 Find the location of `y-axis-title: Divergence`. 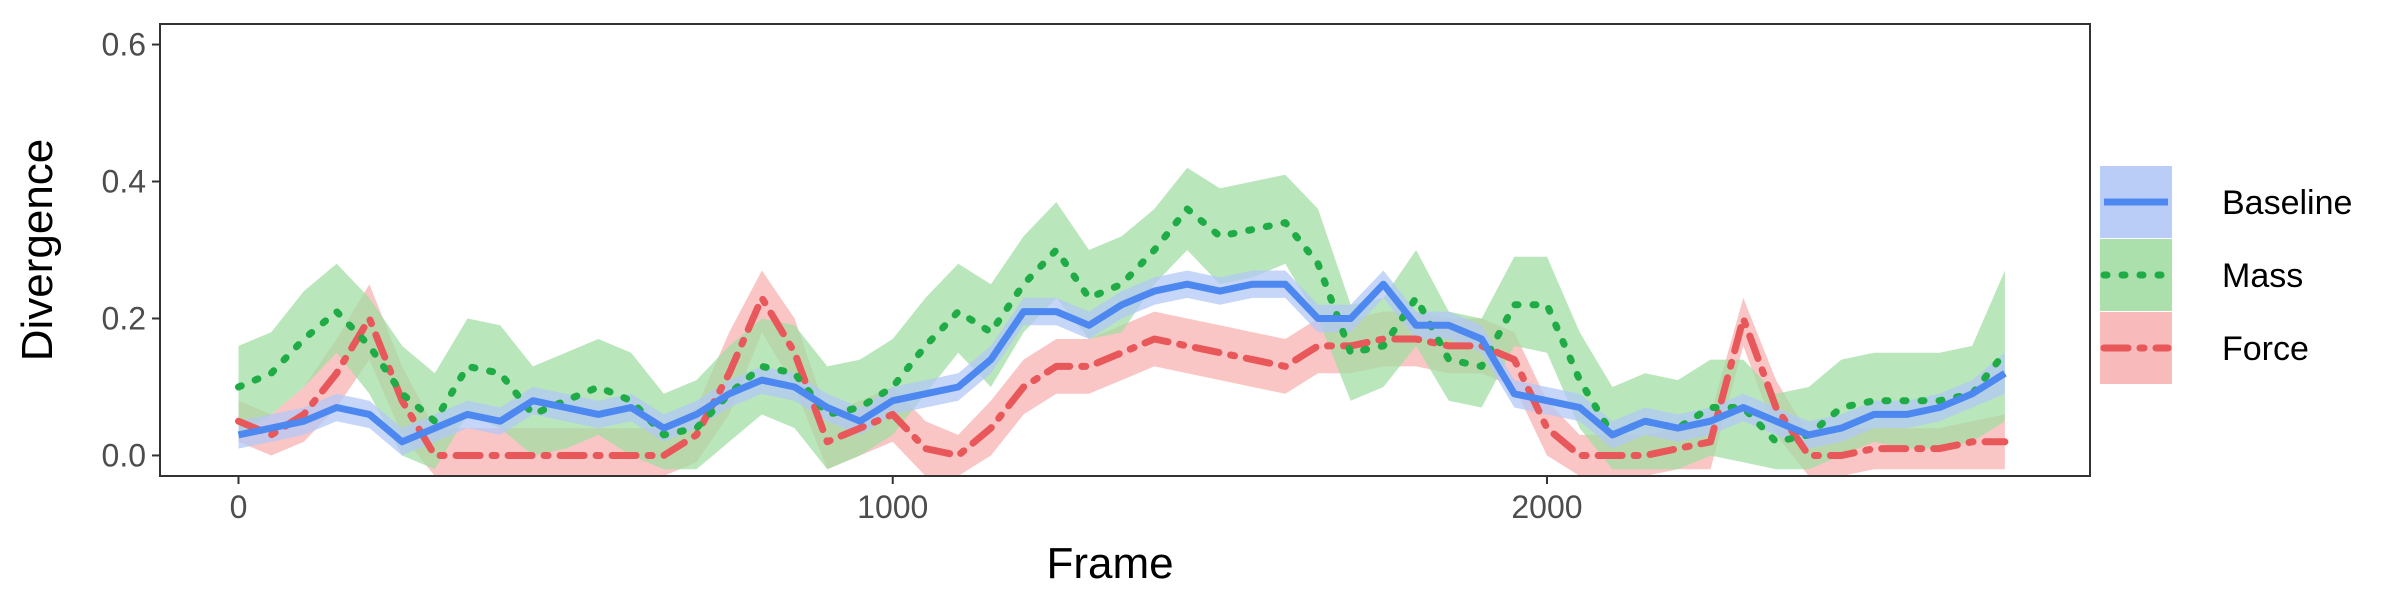

y-axis-title: Divergence is located at coordinates (37, 250).